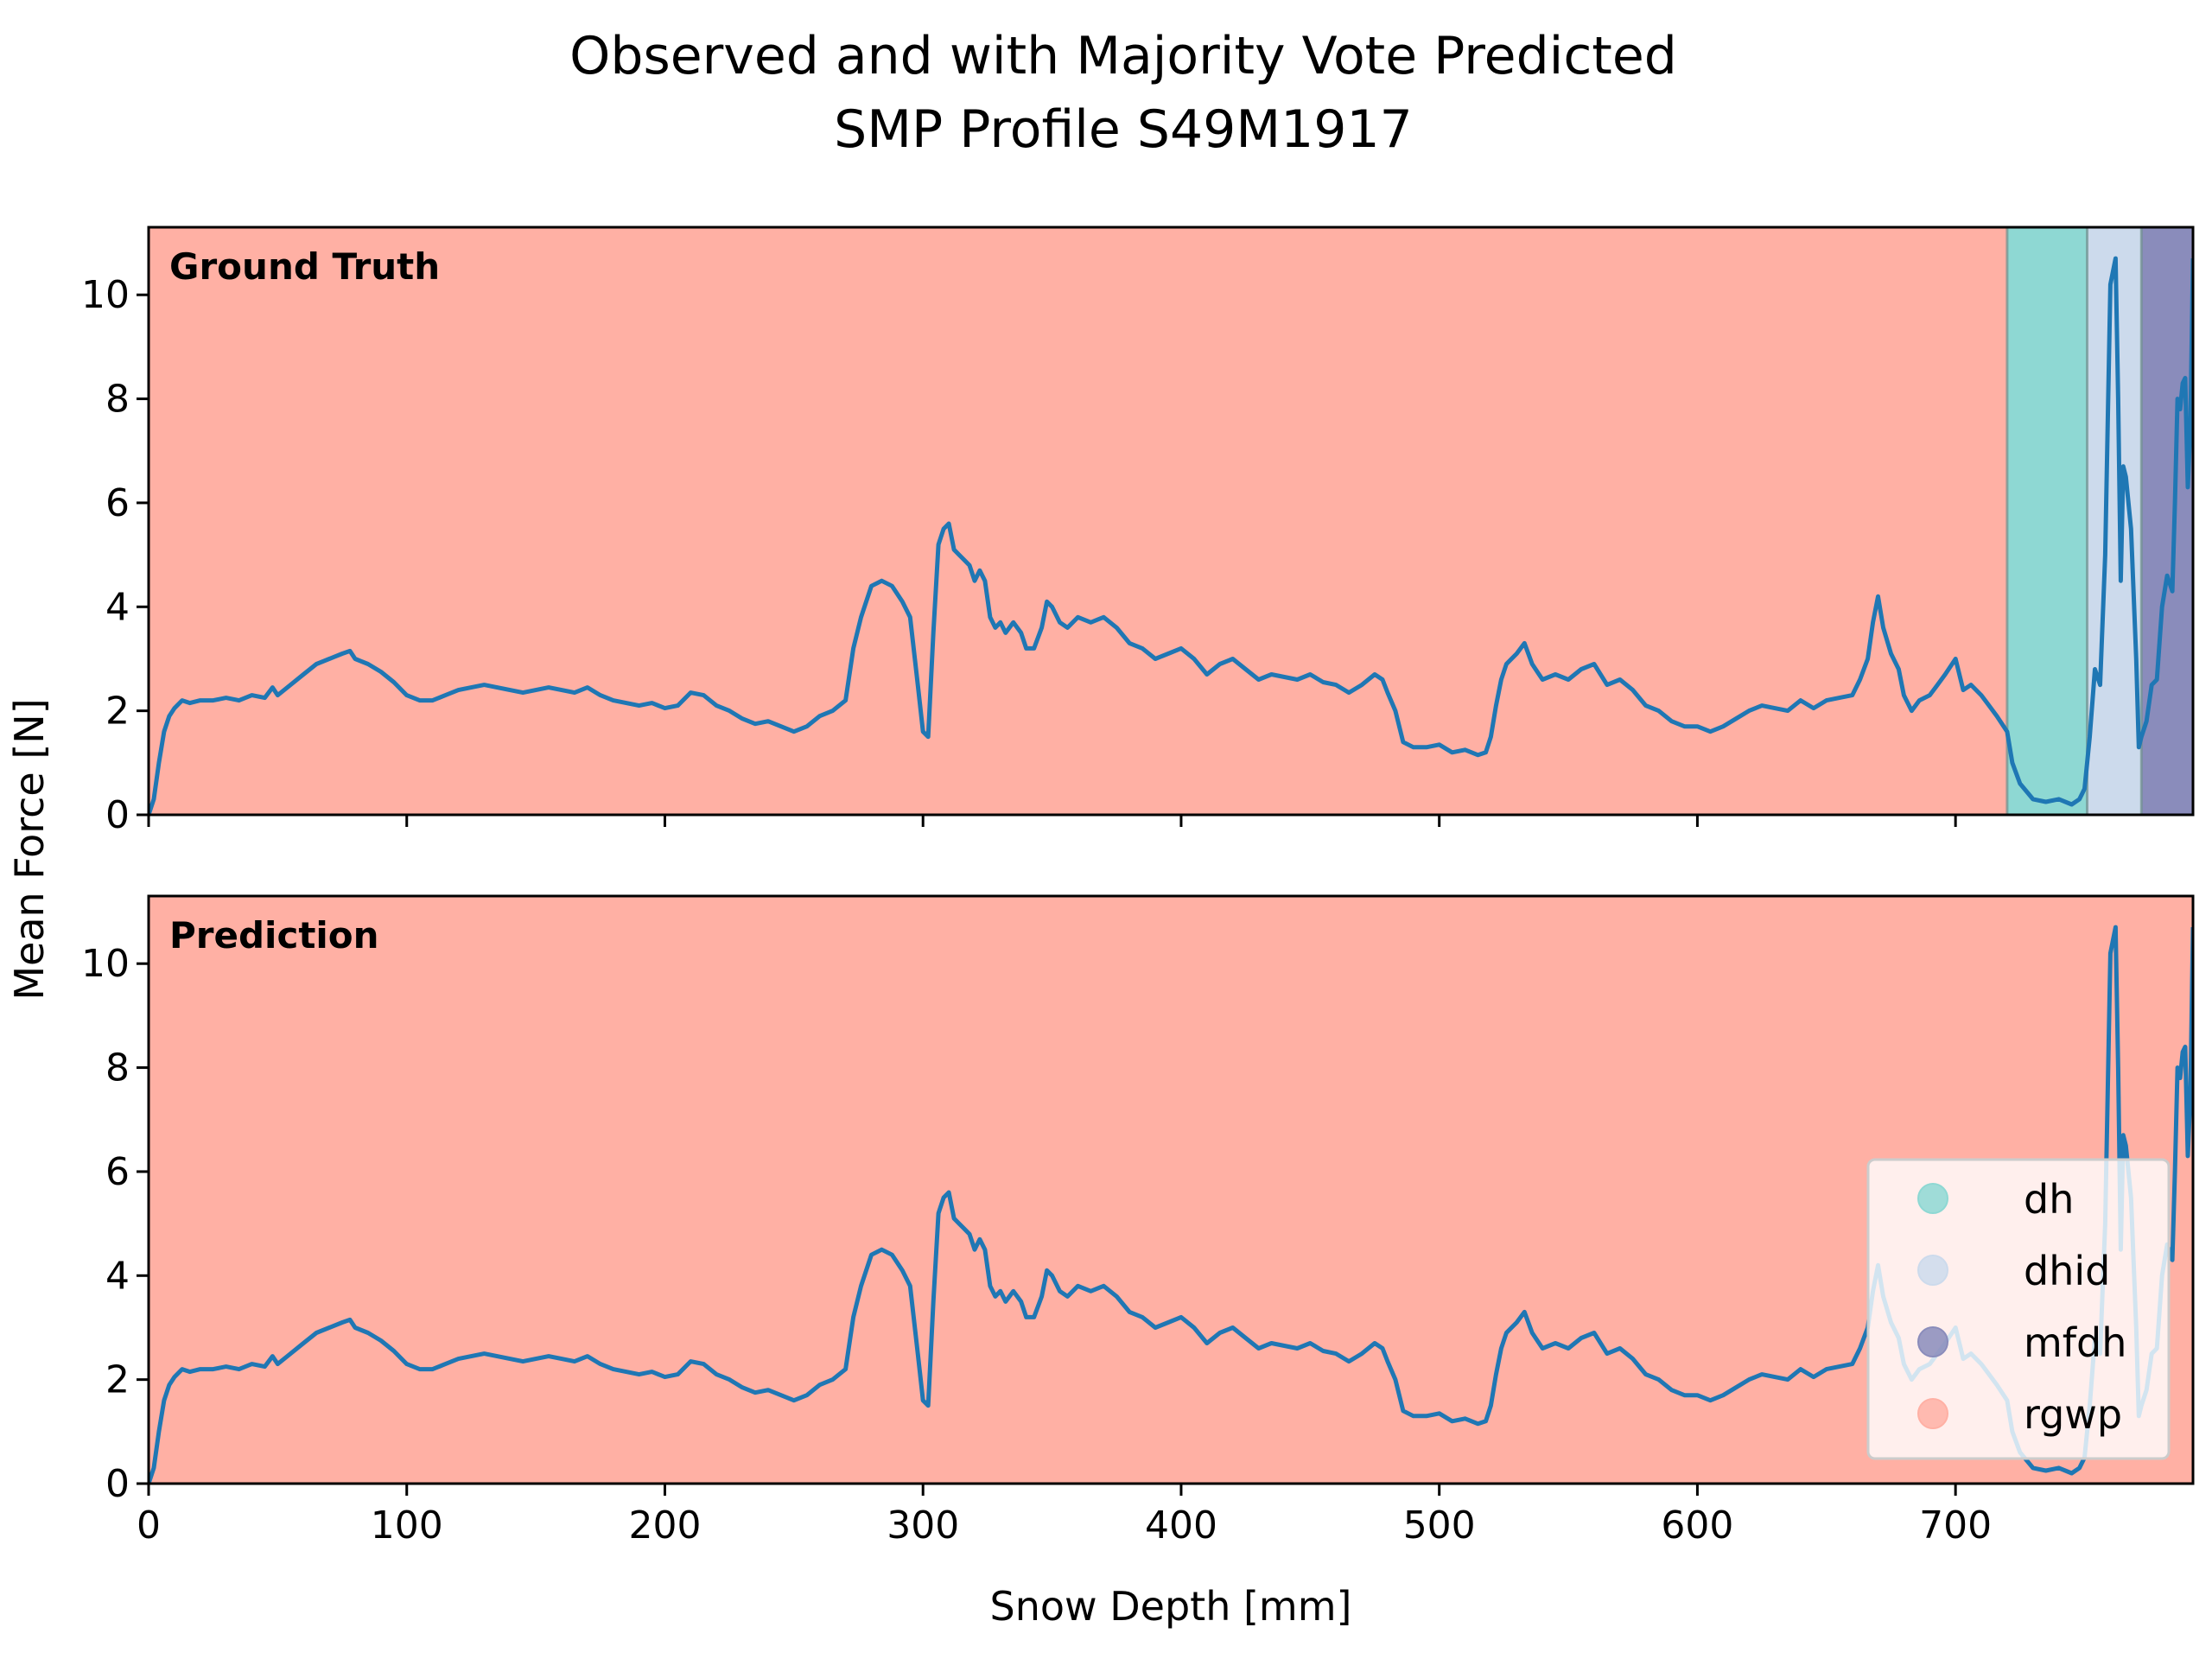 This screenshot has width=2212, height=1659. What do you see at coordinates (29, 849) in the screenshot?
I see `y-axis-label: Mean Force [N]` at bounding box center [29, 849].